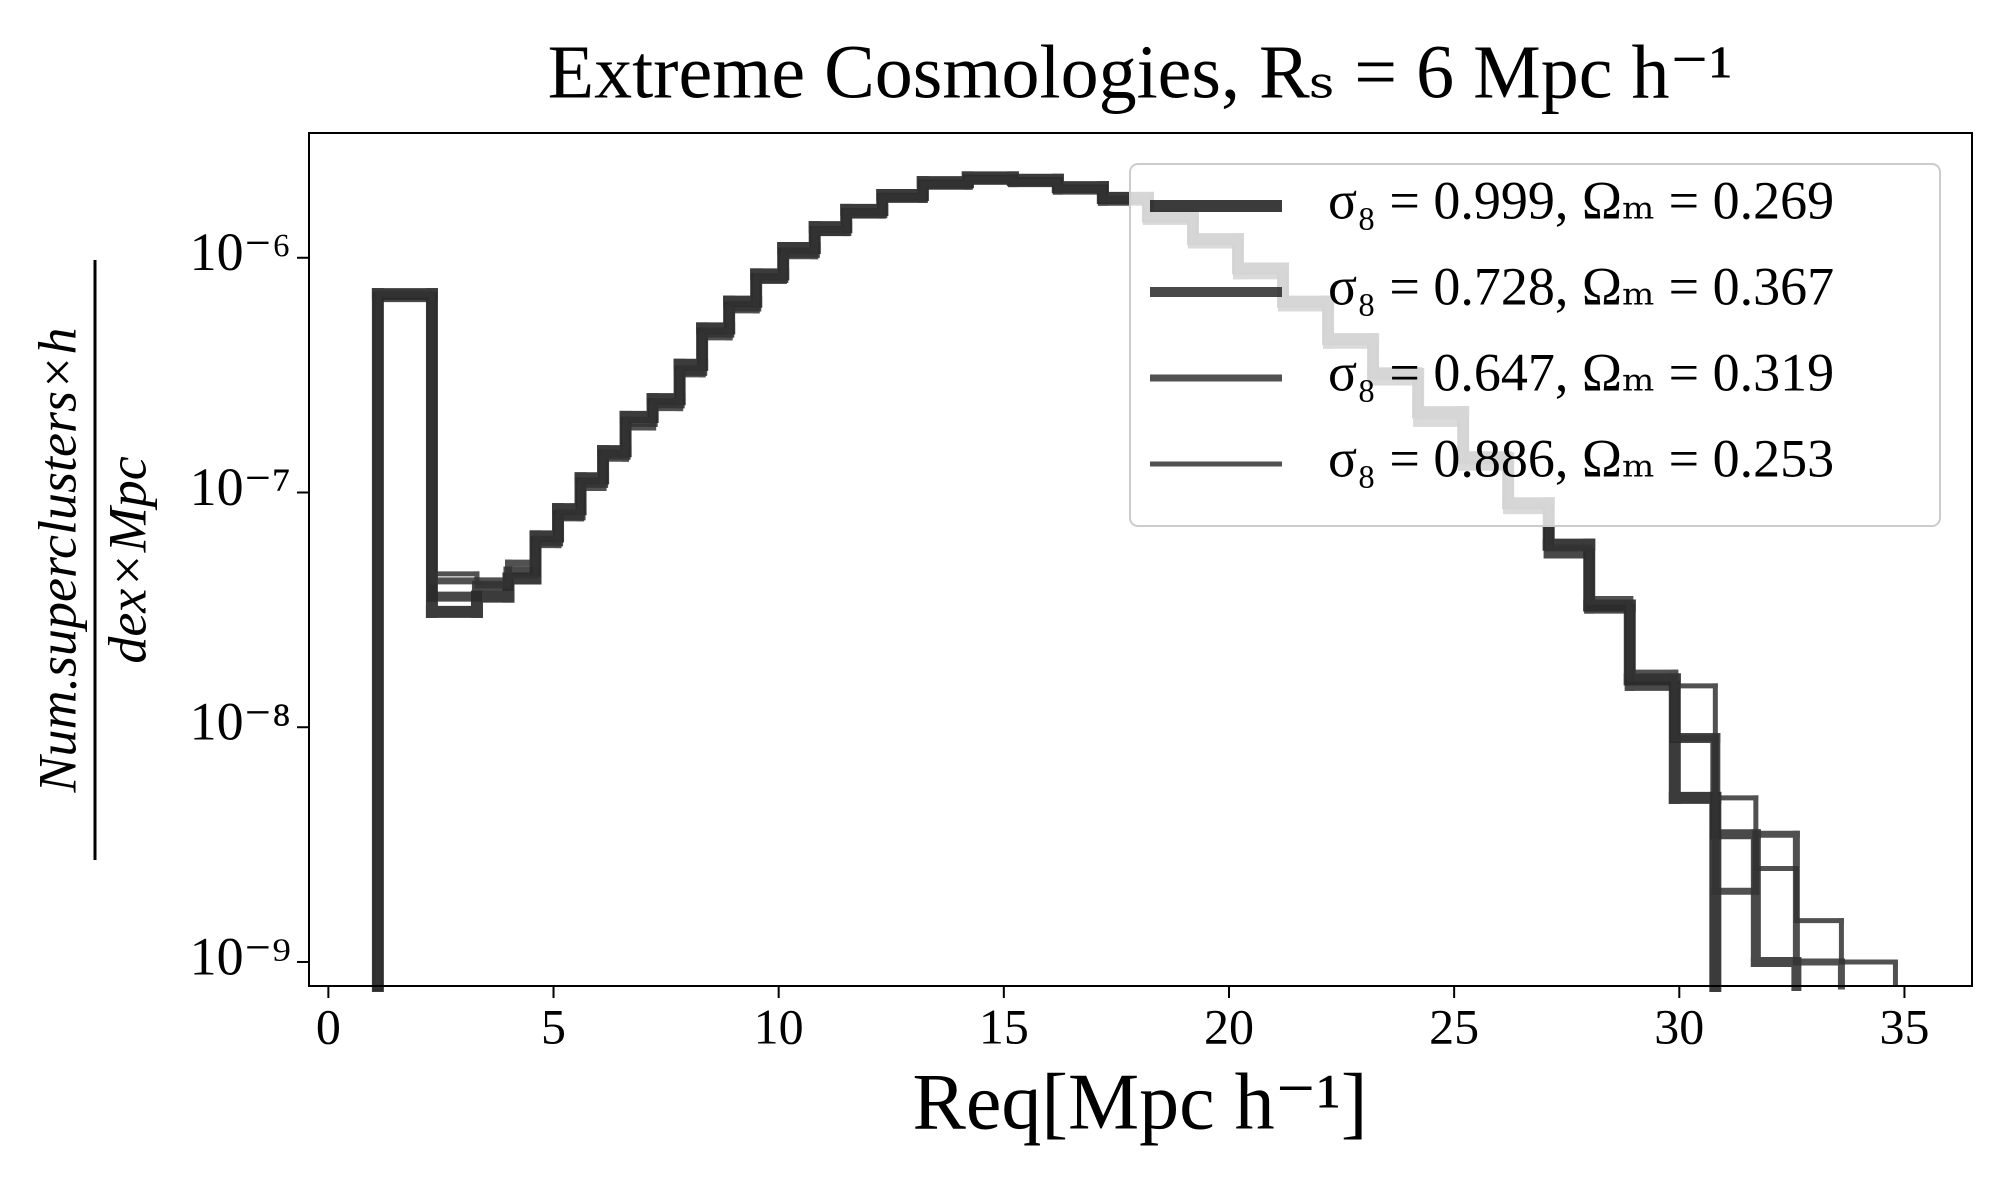 Image resolution: width=2000 pixels, height=1200 pixels. I want to click on chart-title: Extreme Cosmologies, Rₛ = 6 Mpc h⁻¹, so click(1140, 72).